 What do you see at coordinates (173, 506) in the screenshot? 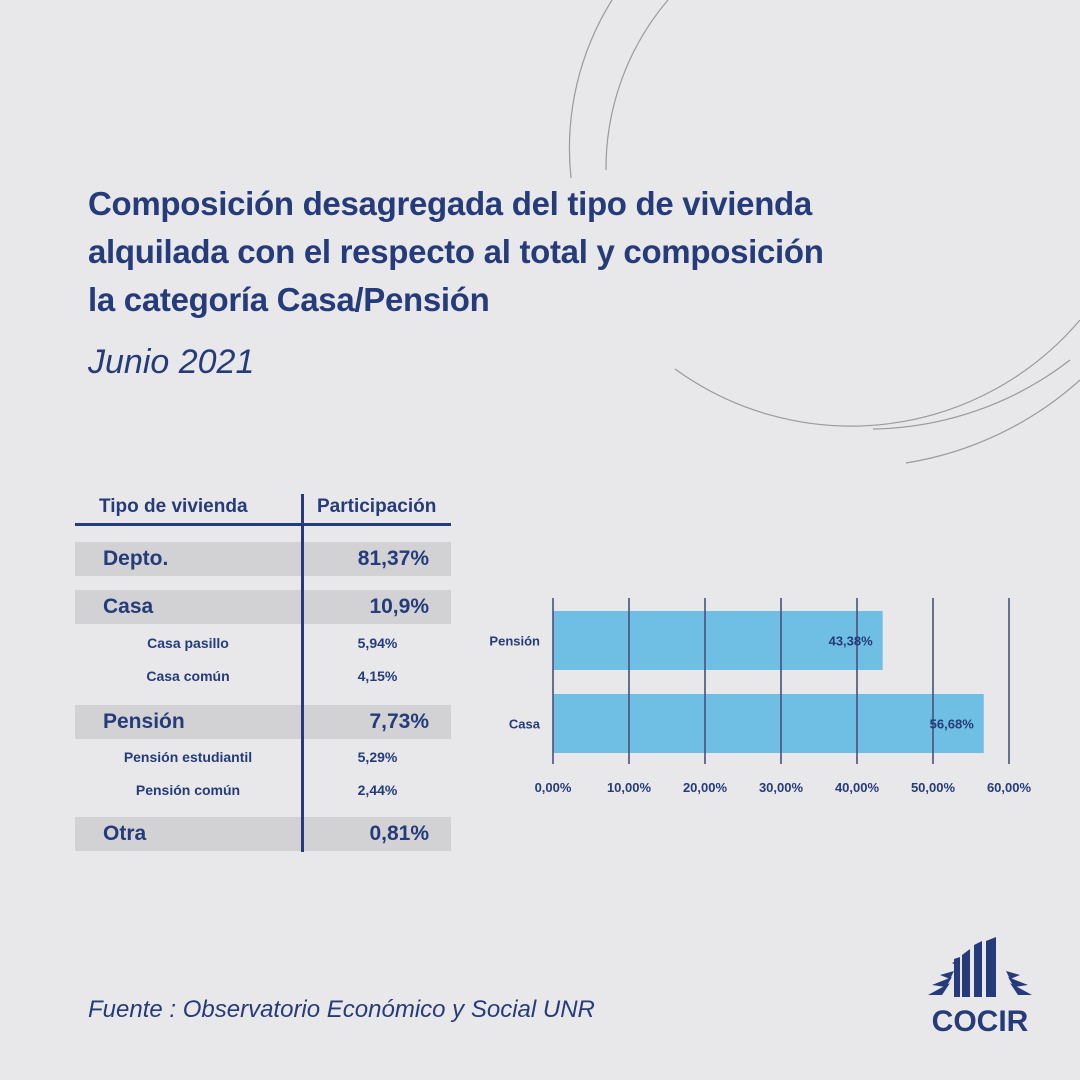
I see `column-header-type: Tipo de vivienda` at bounding box center [173, 506].